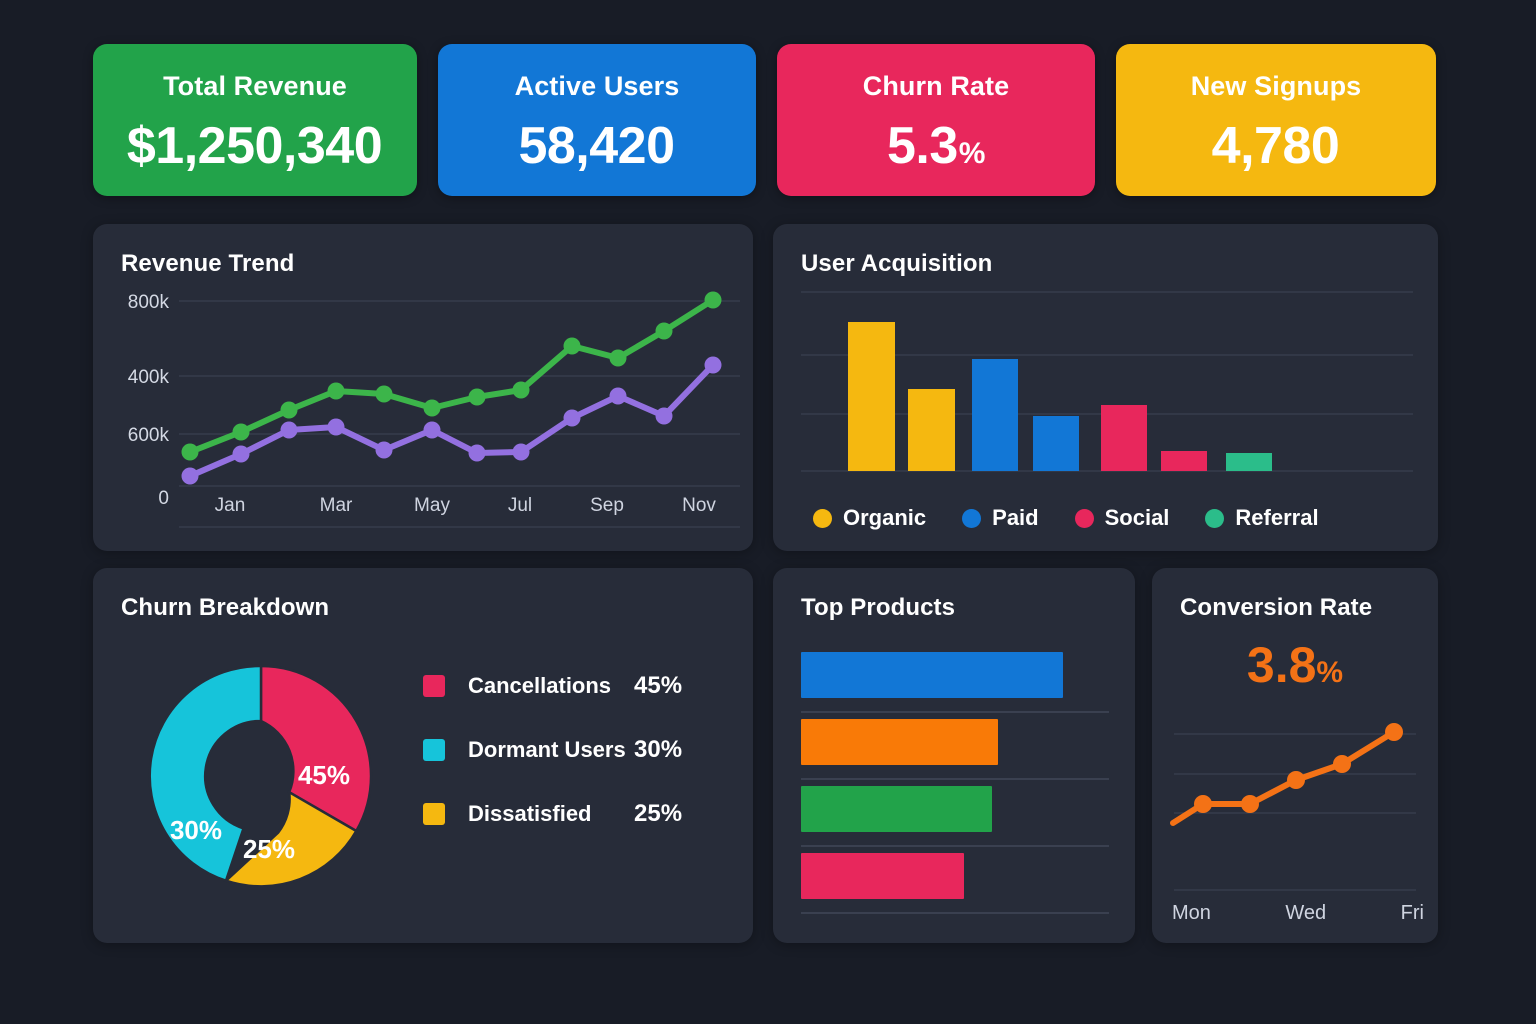 The height and width of the screenshot is (1024, 1536). I want to click on day-label-fri: Fri, so click(1412, 913).